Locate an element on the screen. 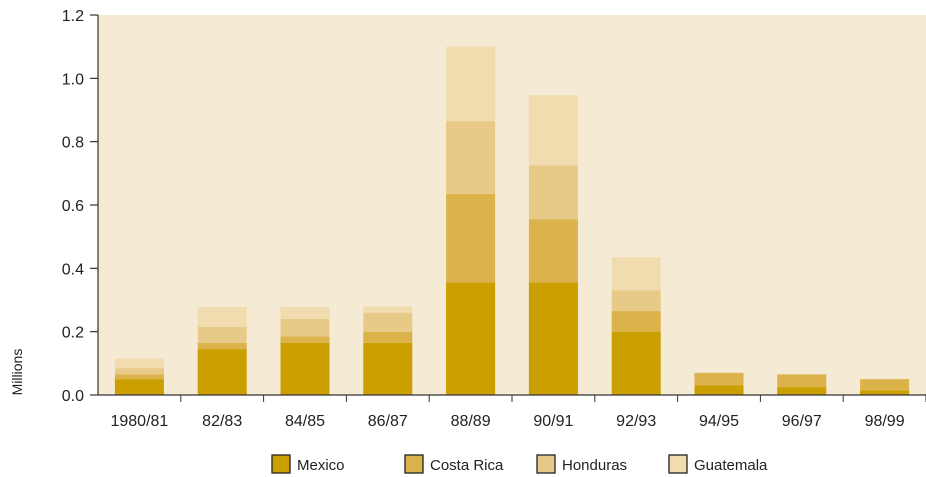  y-tick-label: 0.8 is located at coordinates (73, 143).